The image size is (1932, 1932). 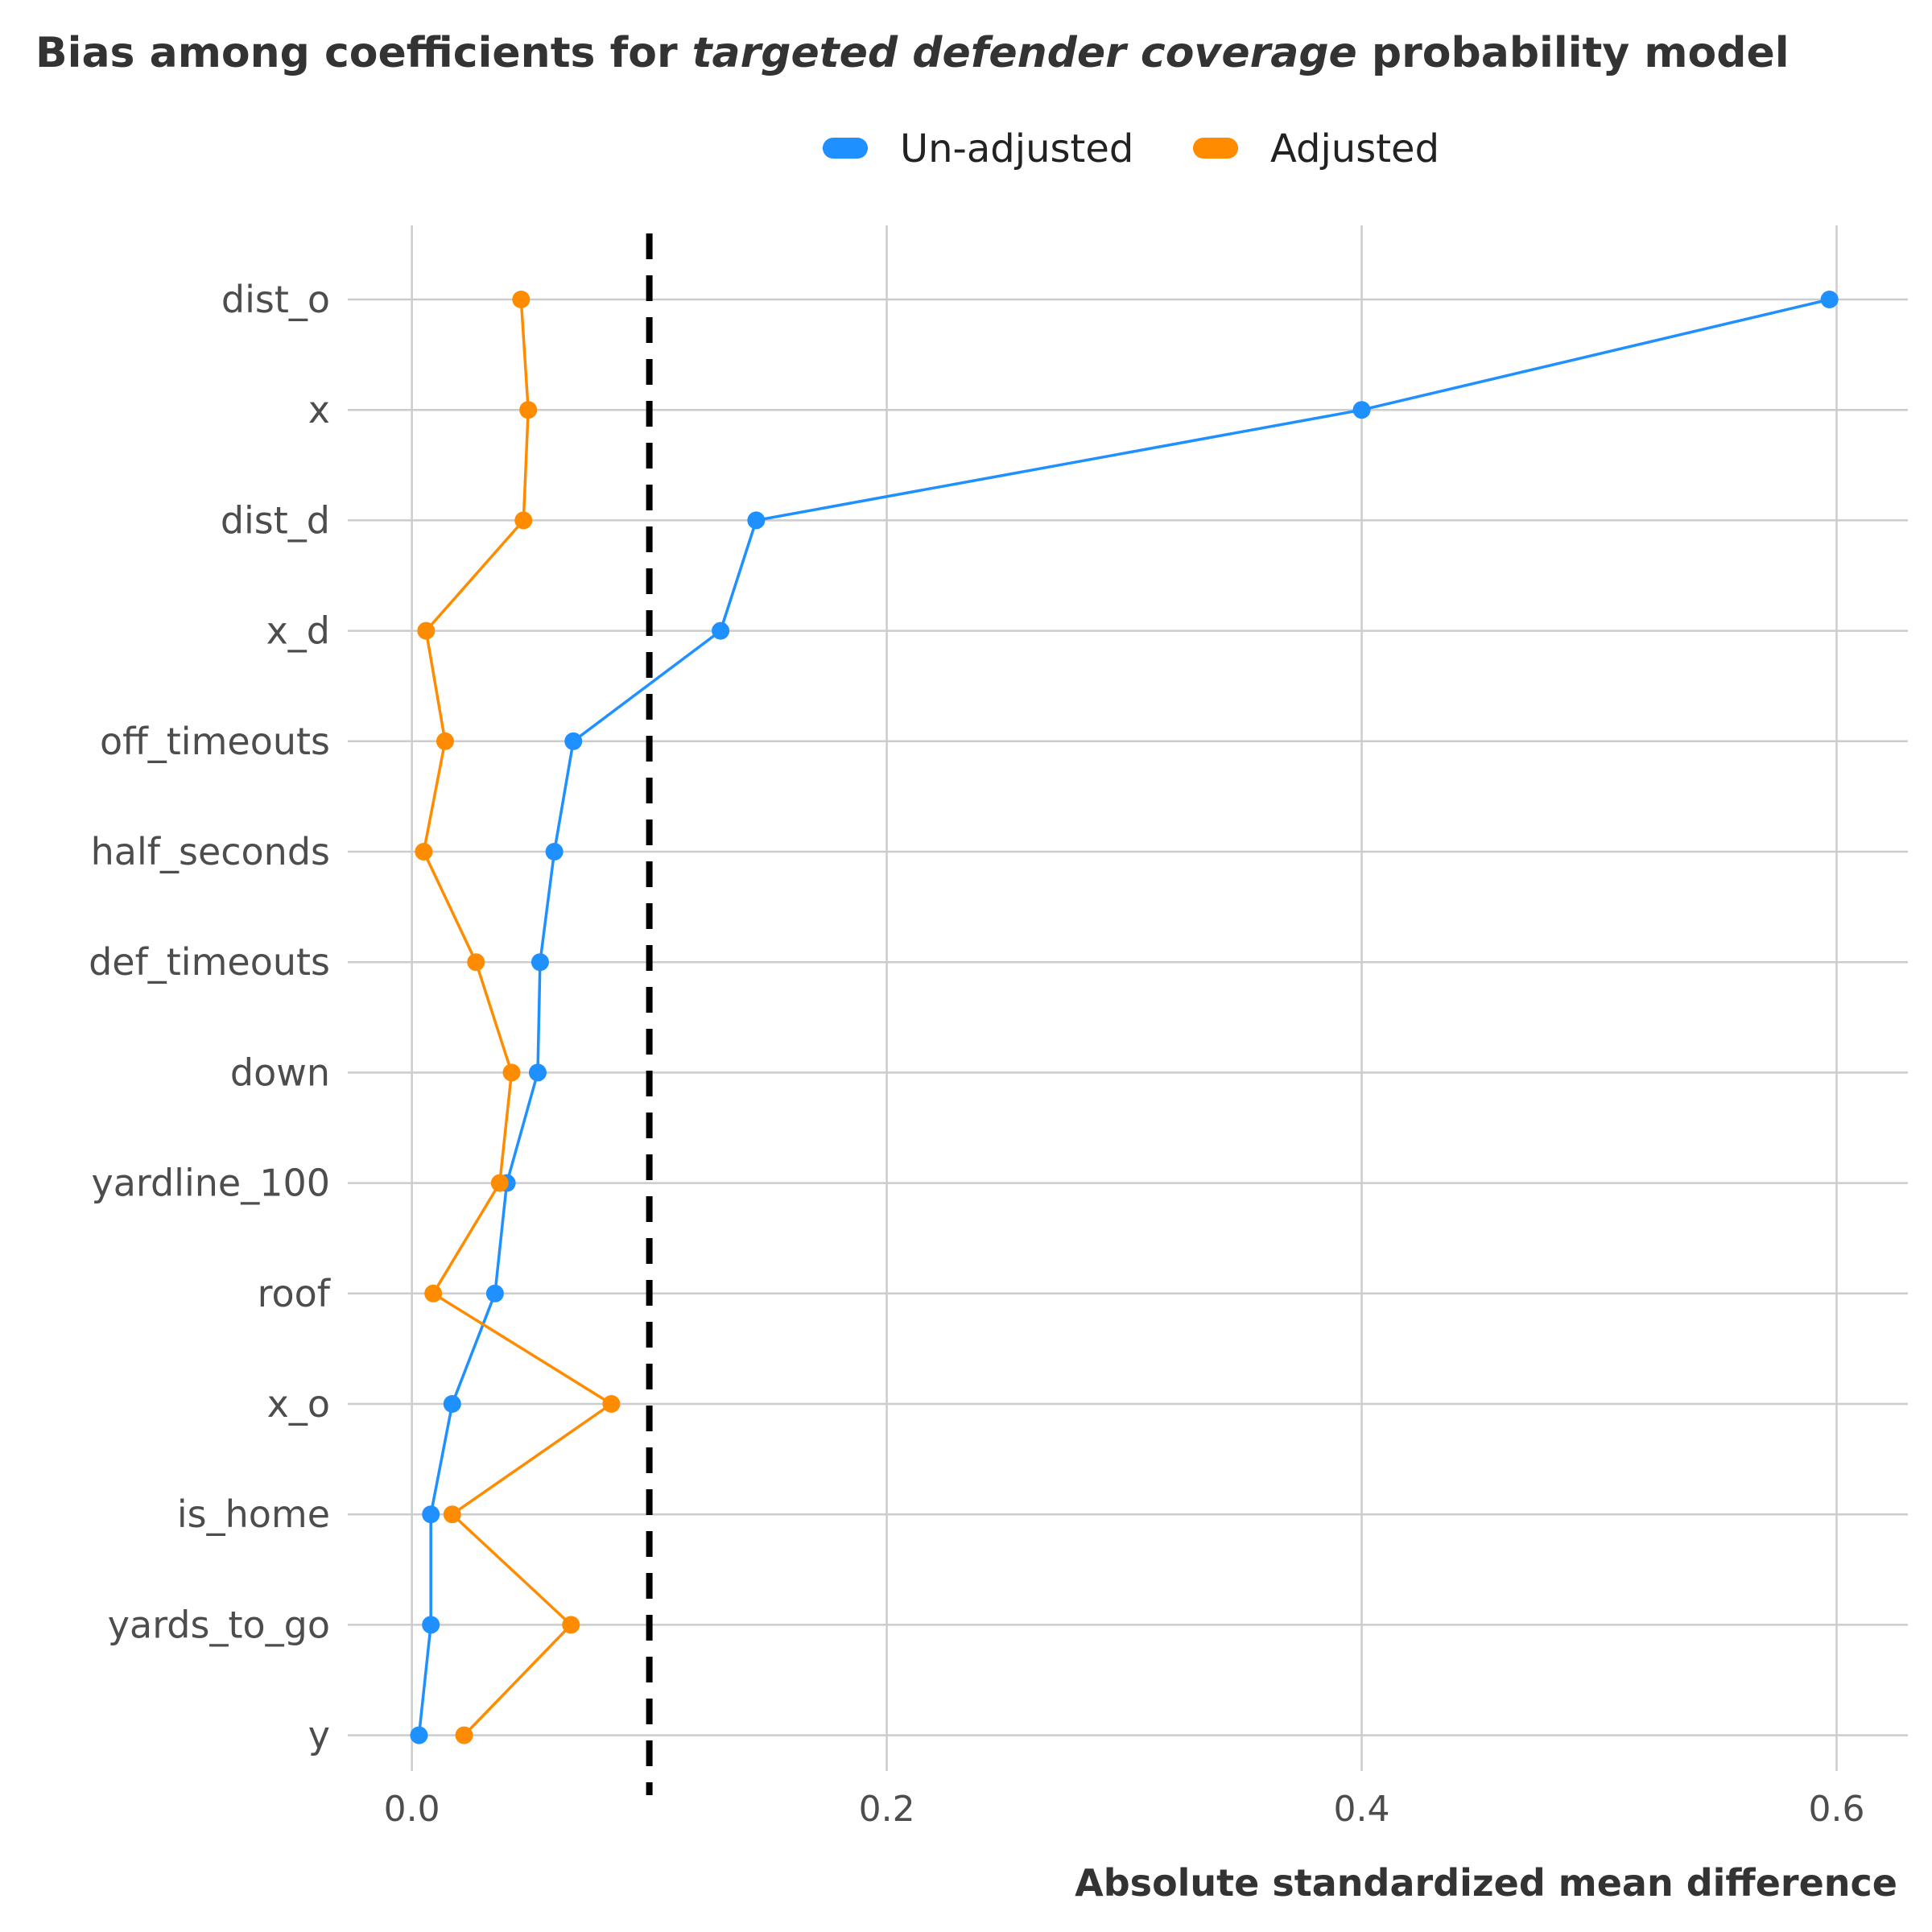 What do you see at coordinates (319, 409) in the screenshot?
I see `y-tick-label: x` at bounding box center [319, 409].